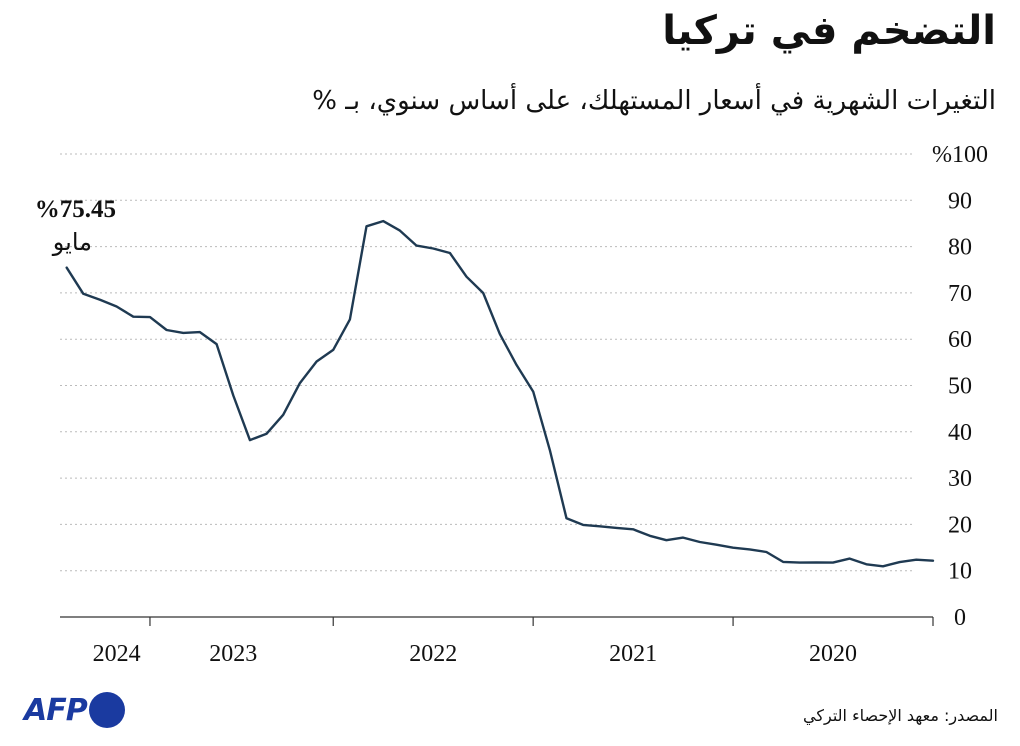 The height and width of the screenshot is (746, 1020). Describe the element at coordinates (106, 710) in the screenshot. I see `logo-dot-icon` at that location.